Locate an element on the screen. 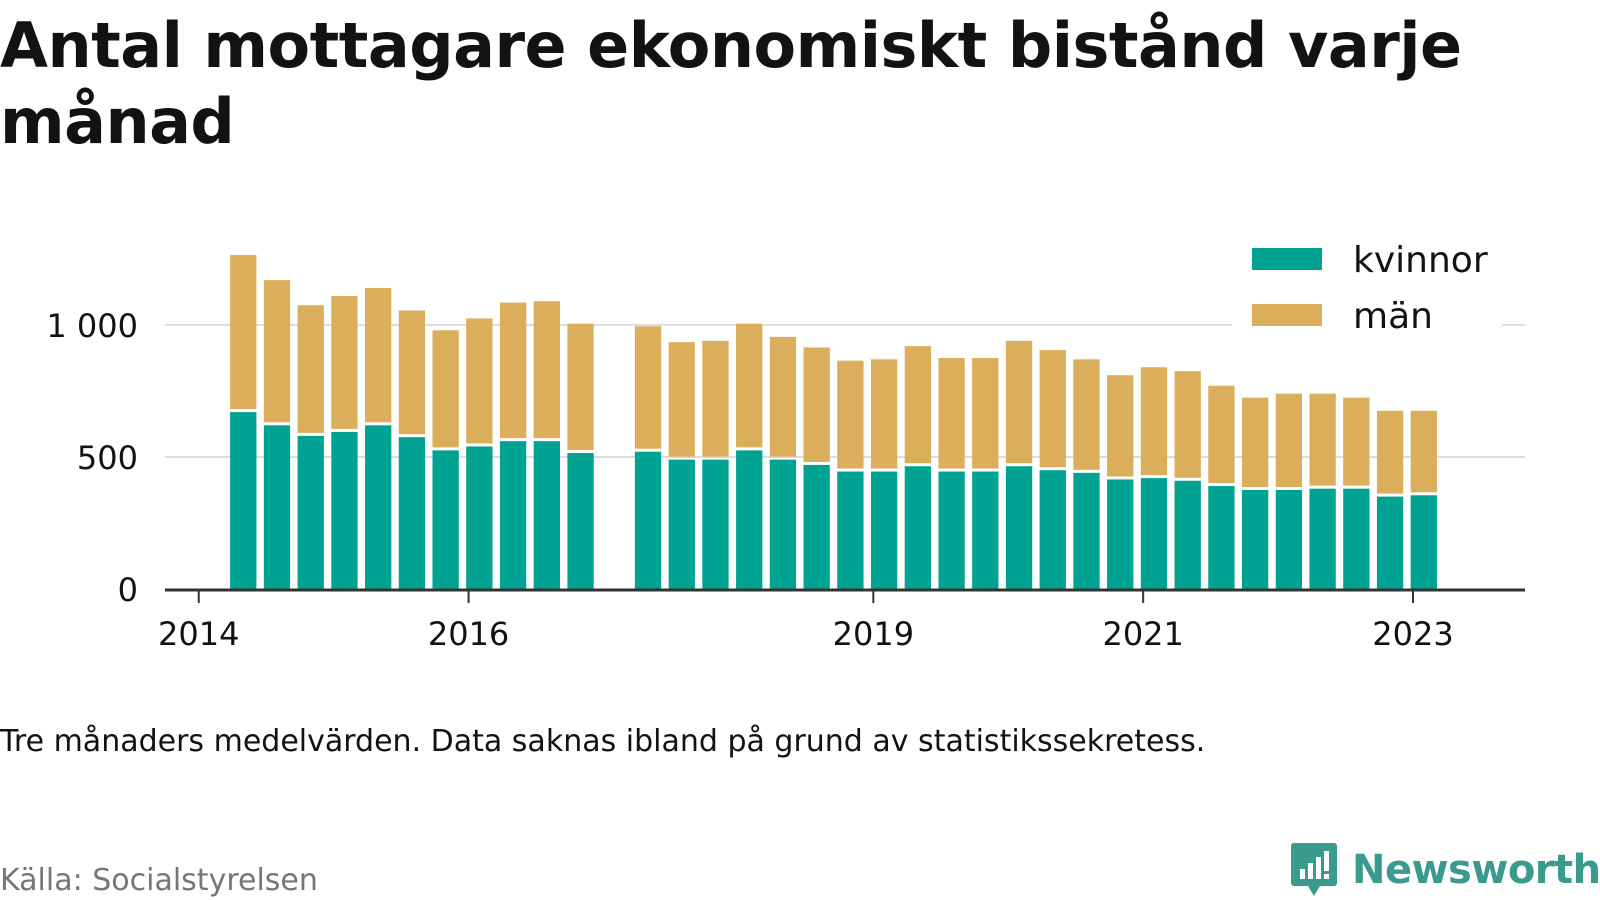 The width and height of the screenshot is (1600, 900). legend: kvinnor män is located at coordinates (1367, 288).